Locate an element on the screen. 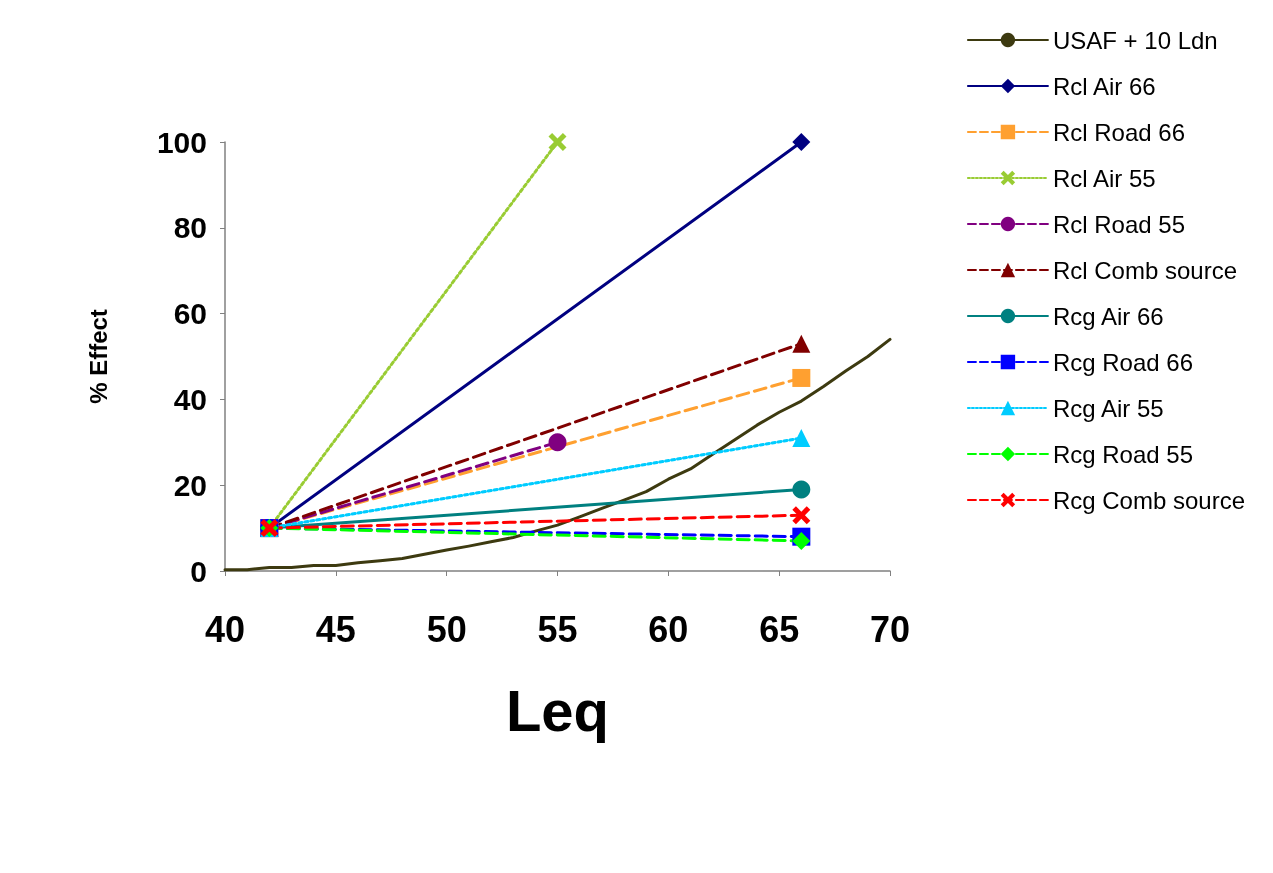 Image resolution: width=1273 pixels, height=873 pixels. x-tick-label: 60 is located at coordinates (668, 629).